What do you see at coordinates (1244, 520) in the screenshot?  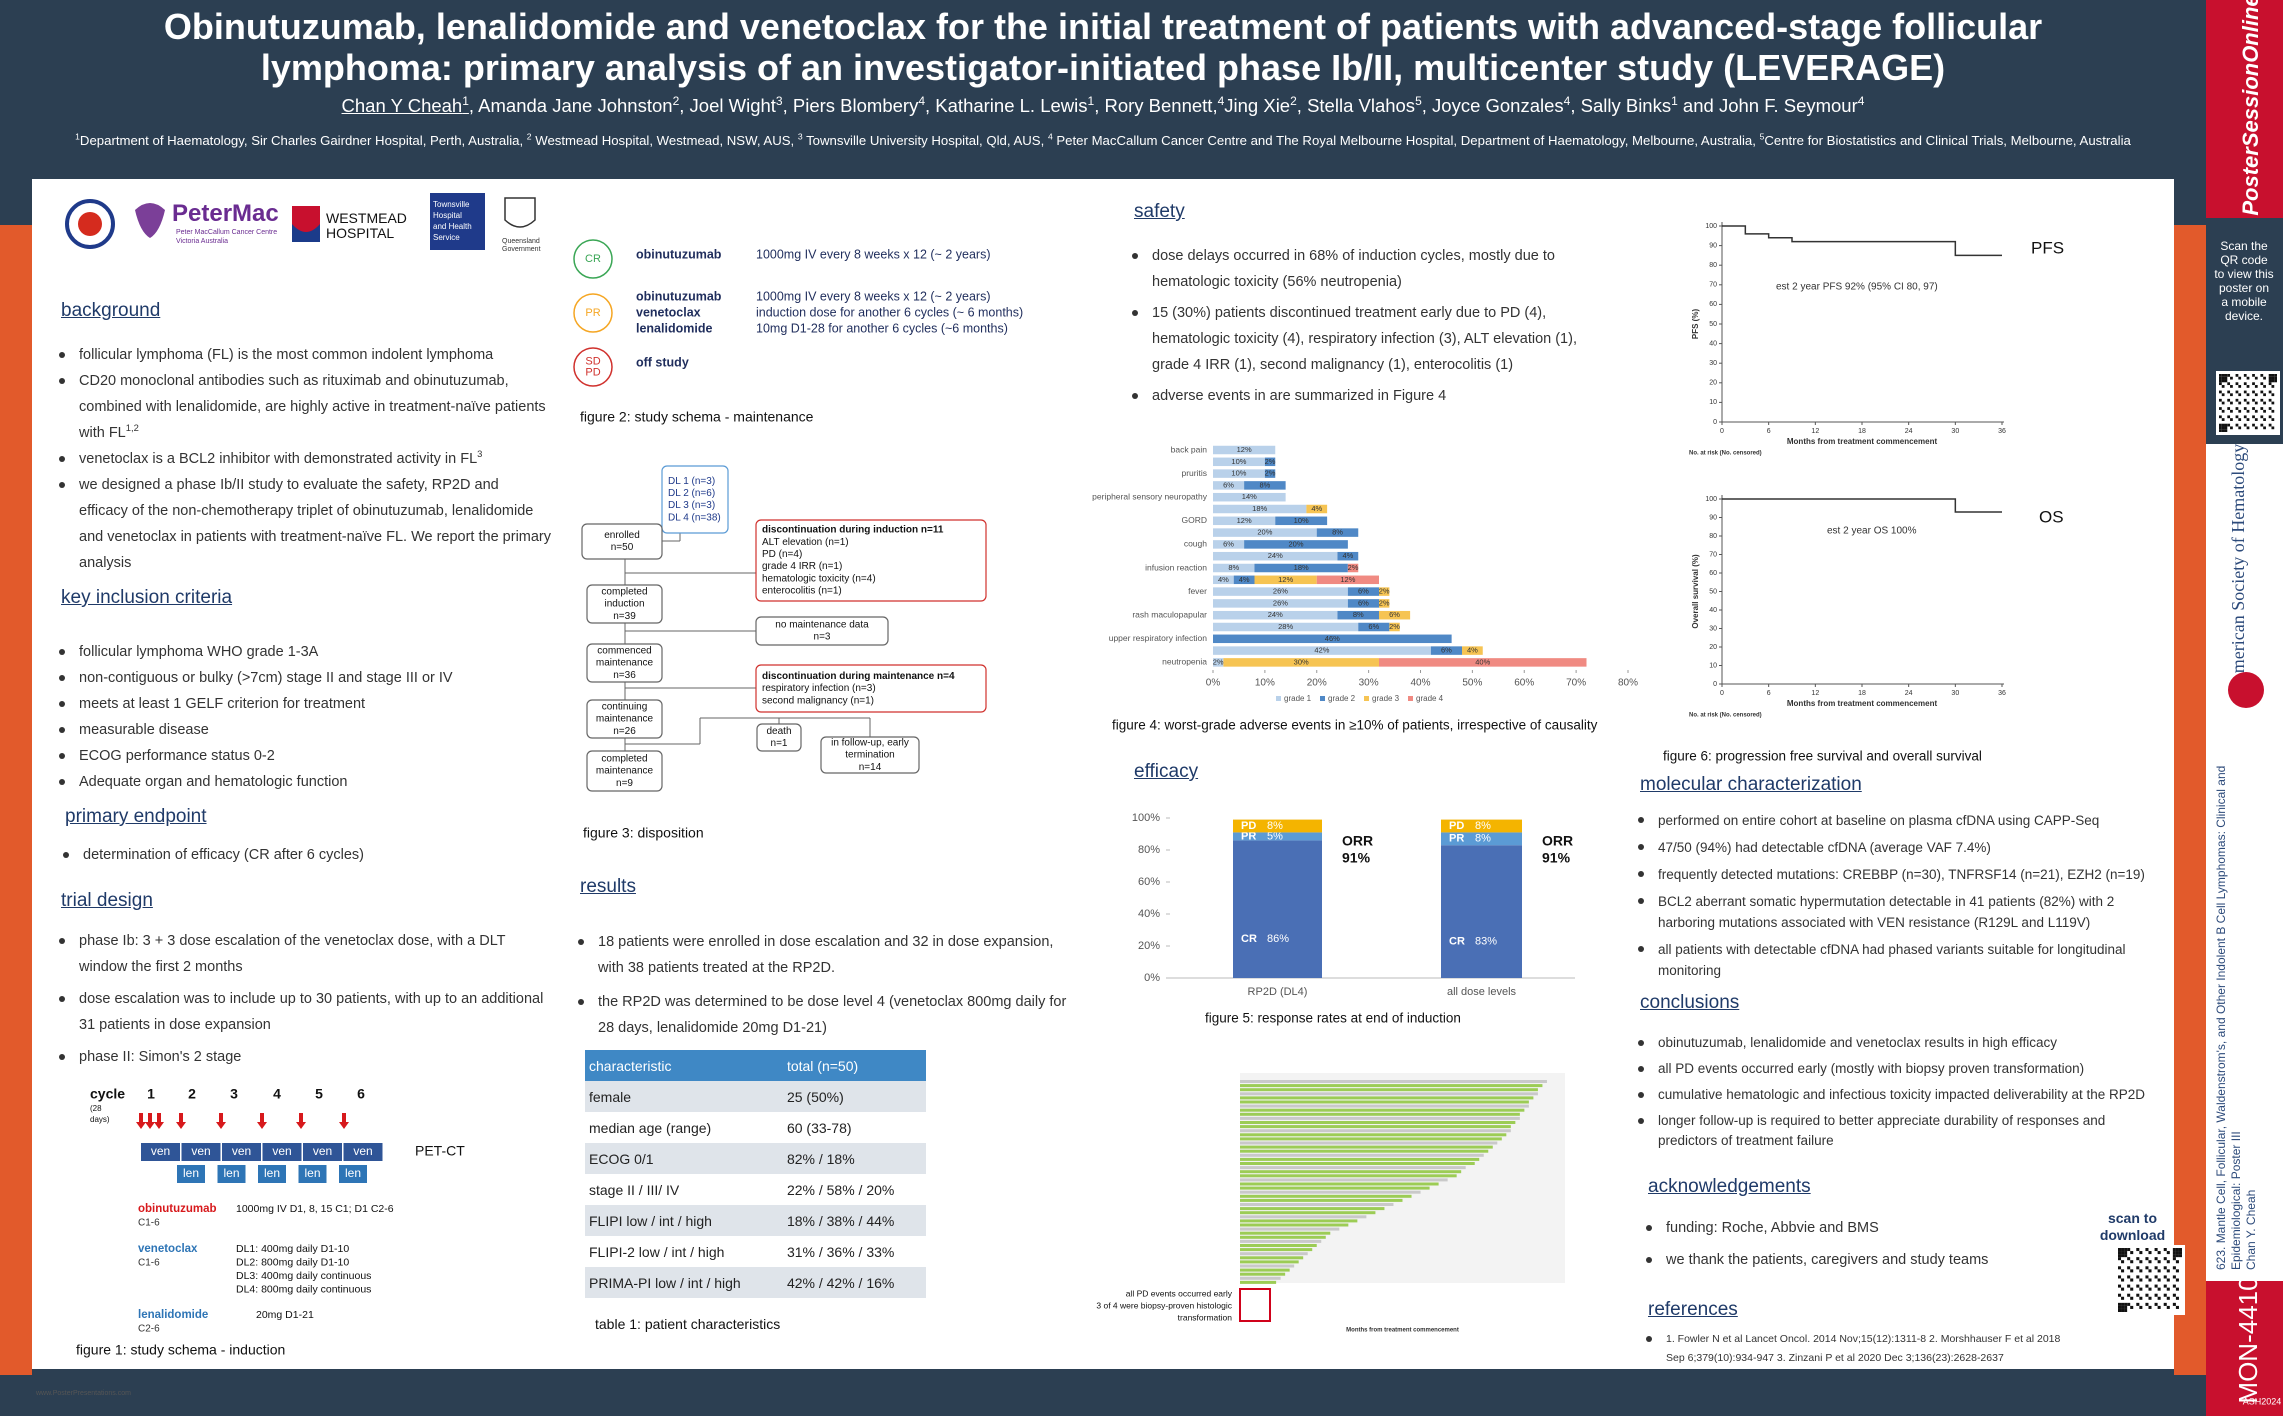 I see `value-label: 12%` at bounding box center [1244, 520].